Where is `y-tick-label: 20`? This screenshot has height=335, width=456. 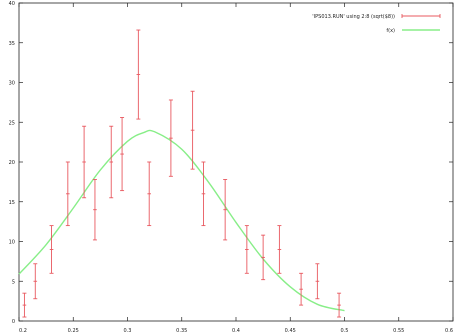
y-tick-label: 20 is located at coordinates (12, 163).